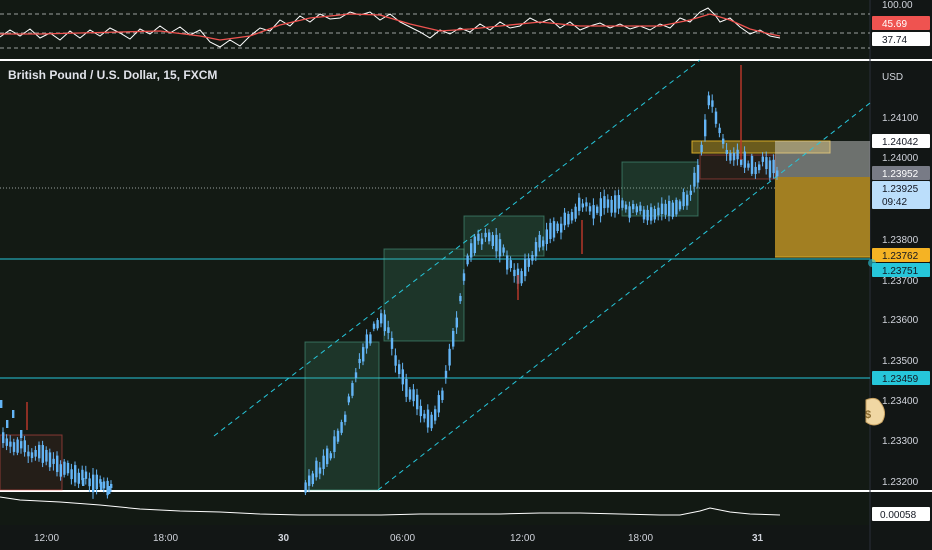 The width and height of the screenshot is (932, 550). Describe the element at coordinates (897, 5) in the screenshot. I see `oscillator-tick: 100.00` at that location.